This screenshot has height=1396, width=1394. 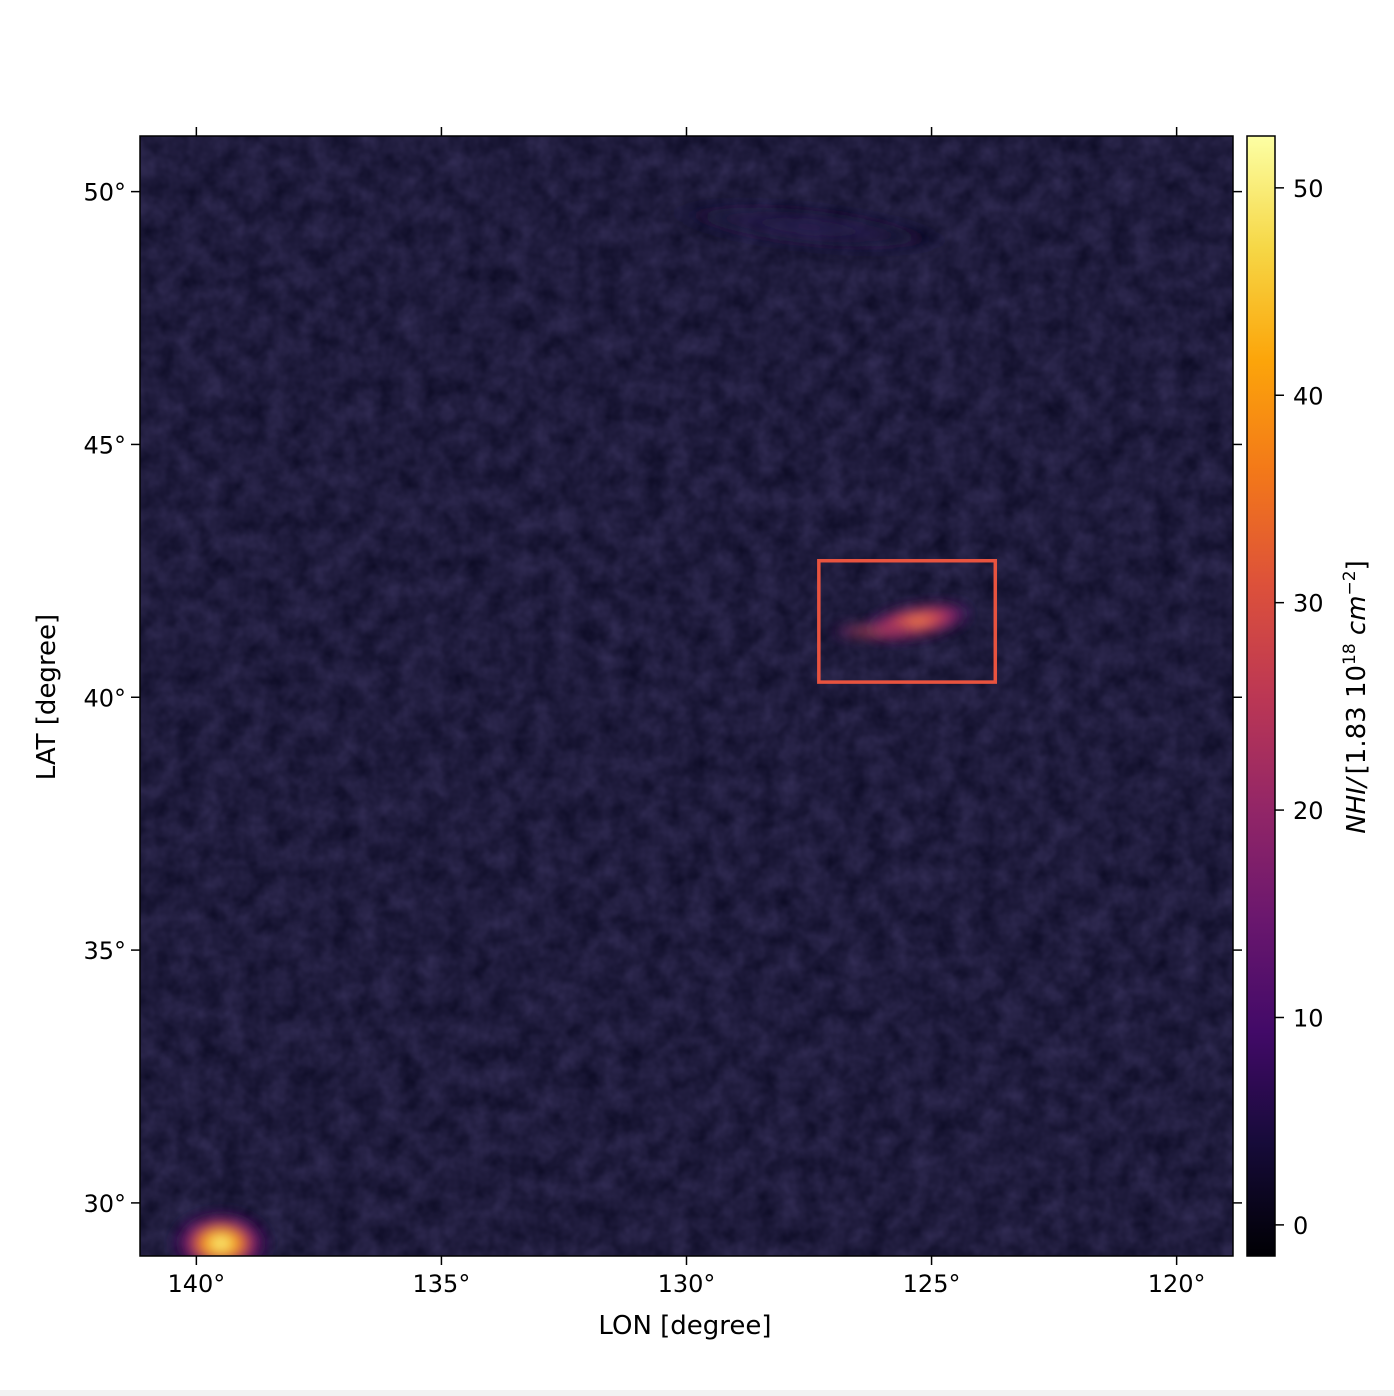 What do you see at coordinates (684, 1326) in the screenshot?
I see `x-axis-label: LON [degree]` at bounding box center [684, 1326].